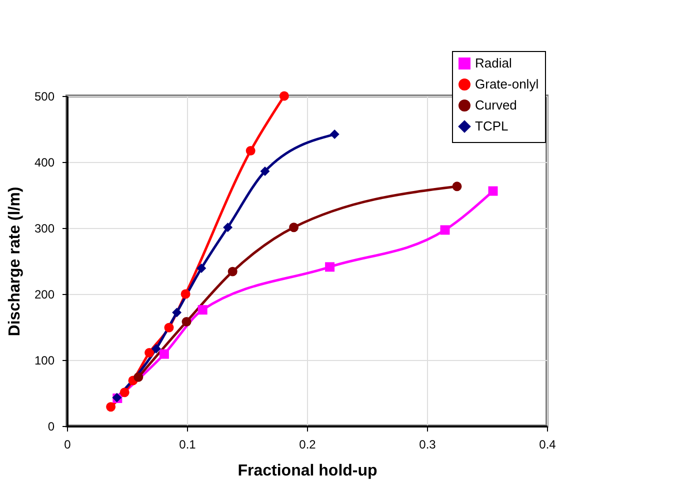  What do you see at coordinates (507, 84) in the screenshot?
I see `legend-label: Grate-onlyl` at bounding box center [507, 84].